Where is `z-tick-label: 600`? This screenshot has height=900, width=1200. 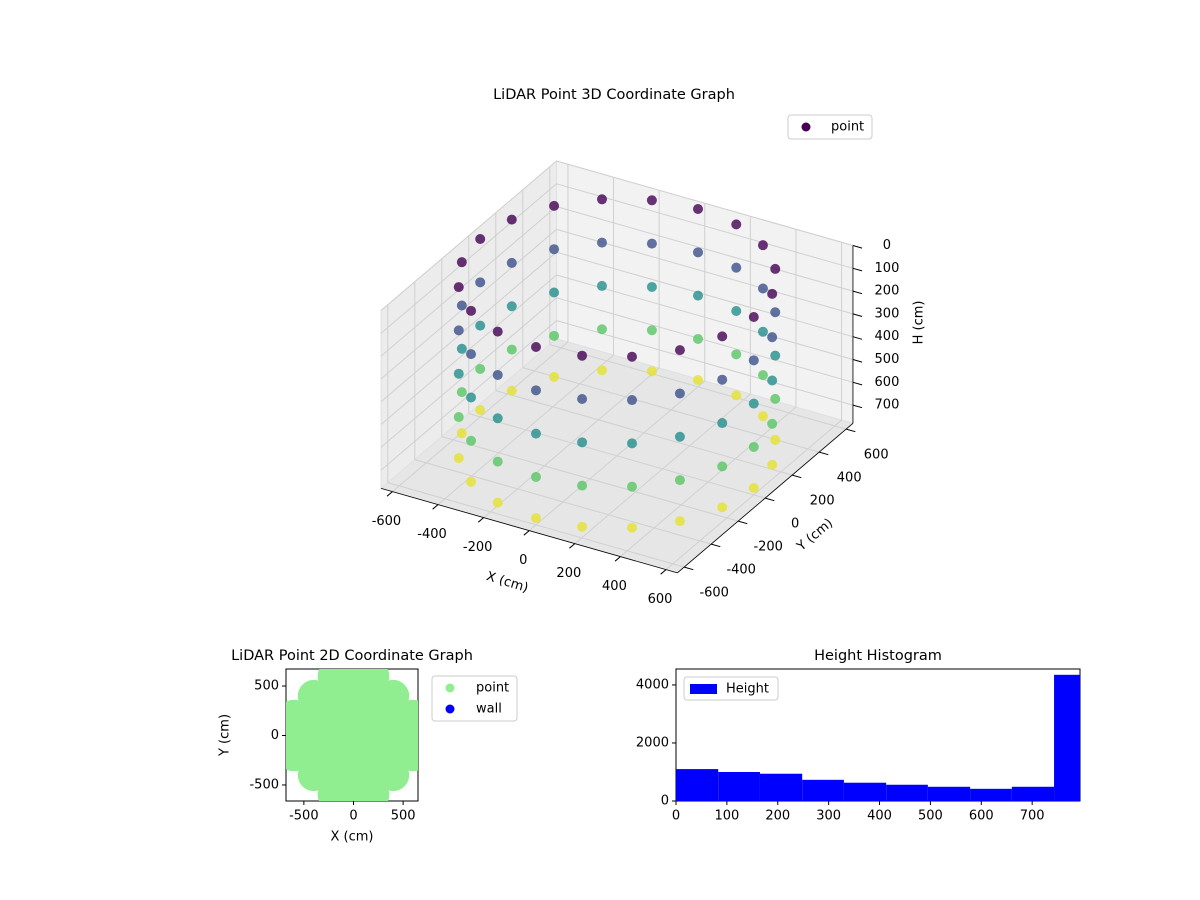
z-tick-label: 600 is located at coordinates (887, 382).